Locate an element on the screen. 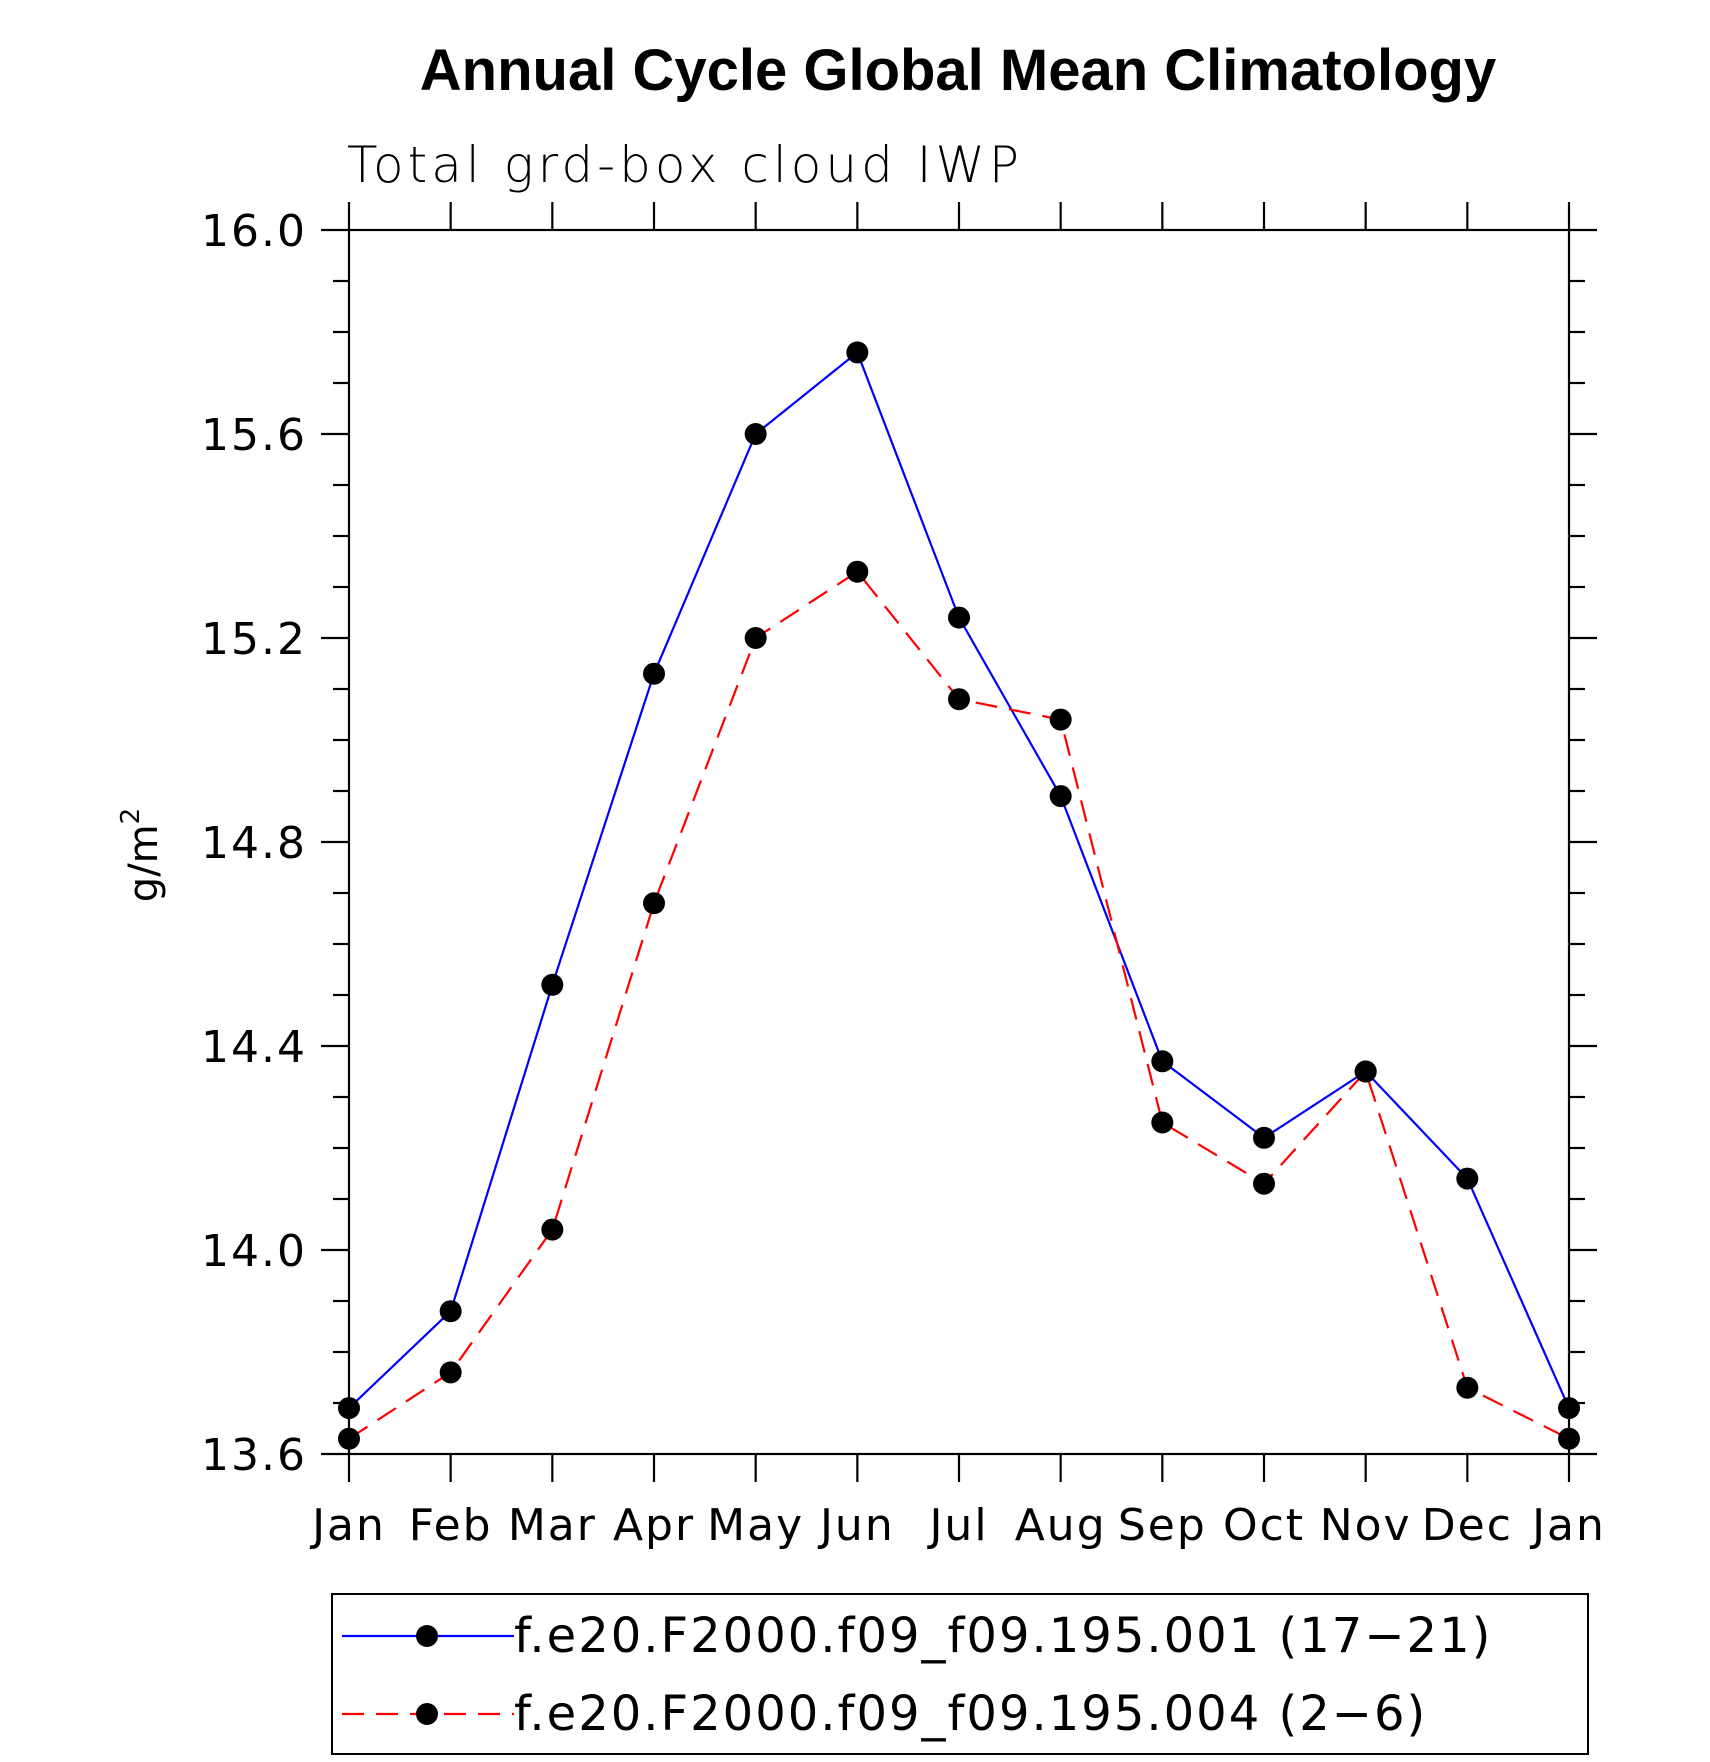 The height and width of the screenshot is (1762, 1710). x-tick-label: Mar is located at coordinates (552, 1525).